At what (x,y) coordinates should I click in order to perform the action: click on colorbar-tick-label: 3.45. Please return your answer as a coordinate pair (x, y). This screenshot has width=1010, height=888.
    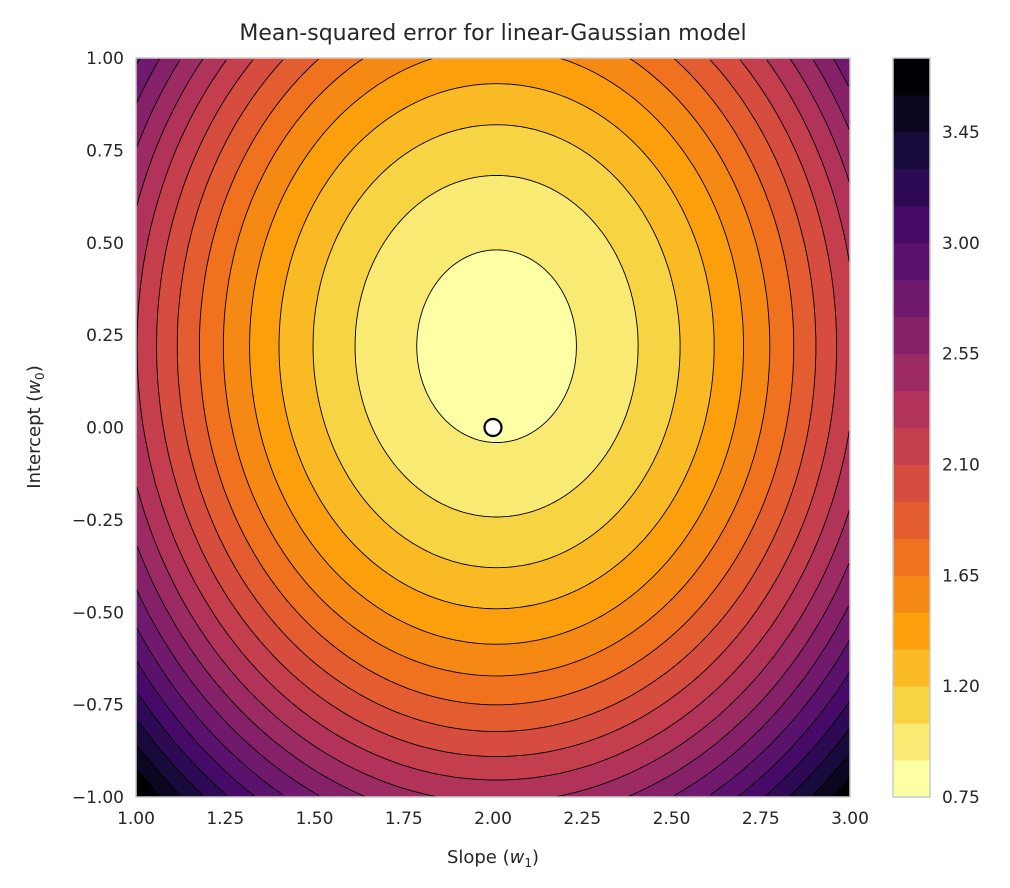
    Looking at the image, I should click on (961, 133).